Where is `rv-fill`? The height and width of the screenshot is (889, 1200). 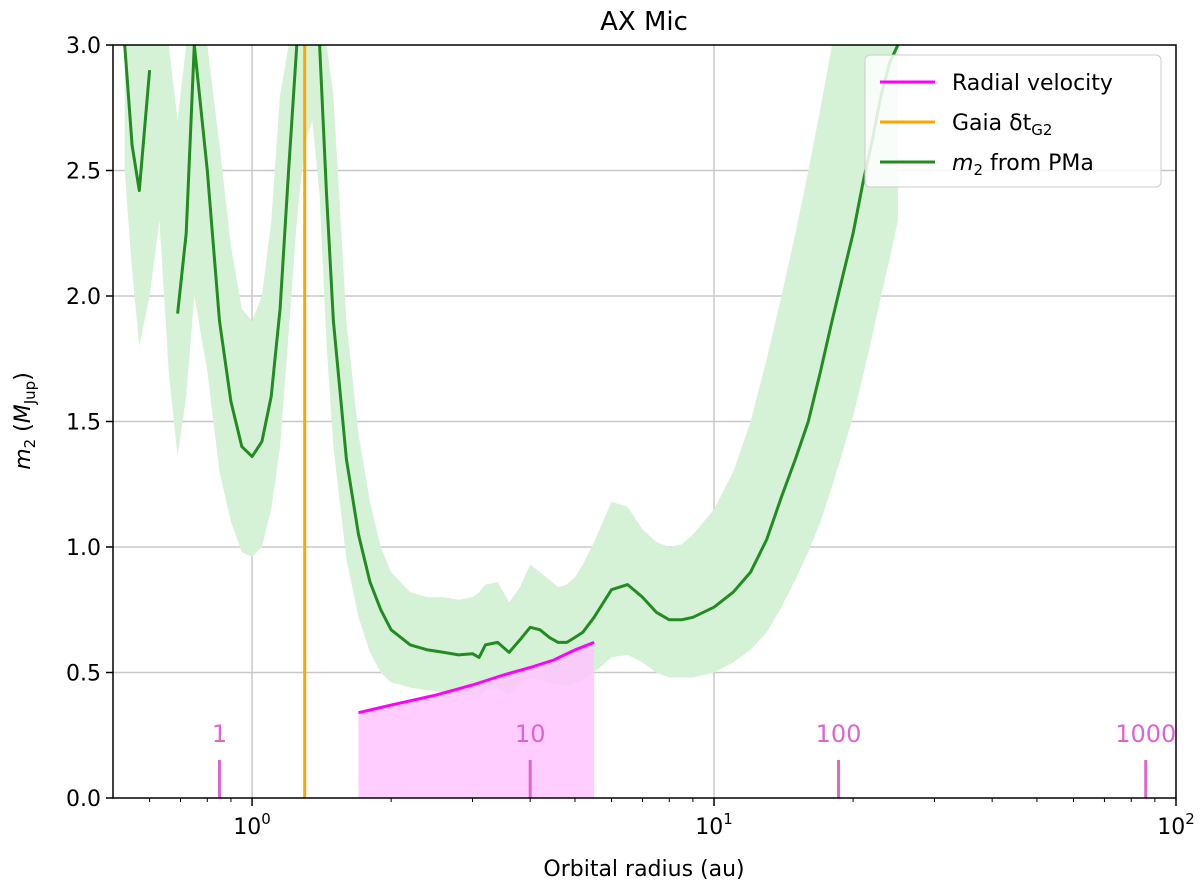 rv-fill is located at coordinates (476, 720).